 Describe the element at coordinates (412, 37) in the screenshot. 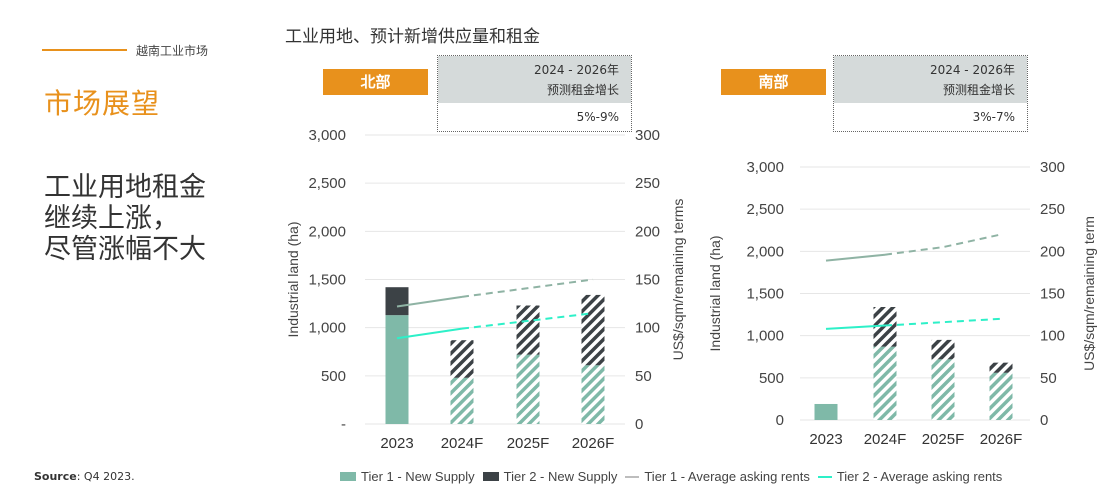

I see `chart-title: 工业用地、预计新增供应量和租金` at that location.